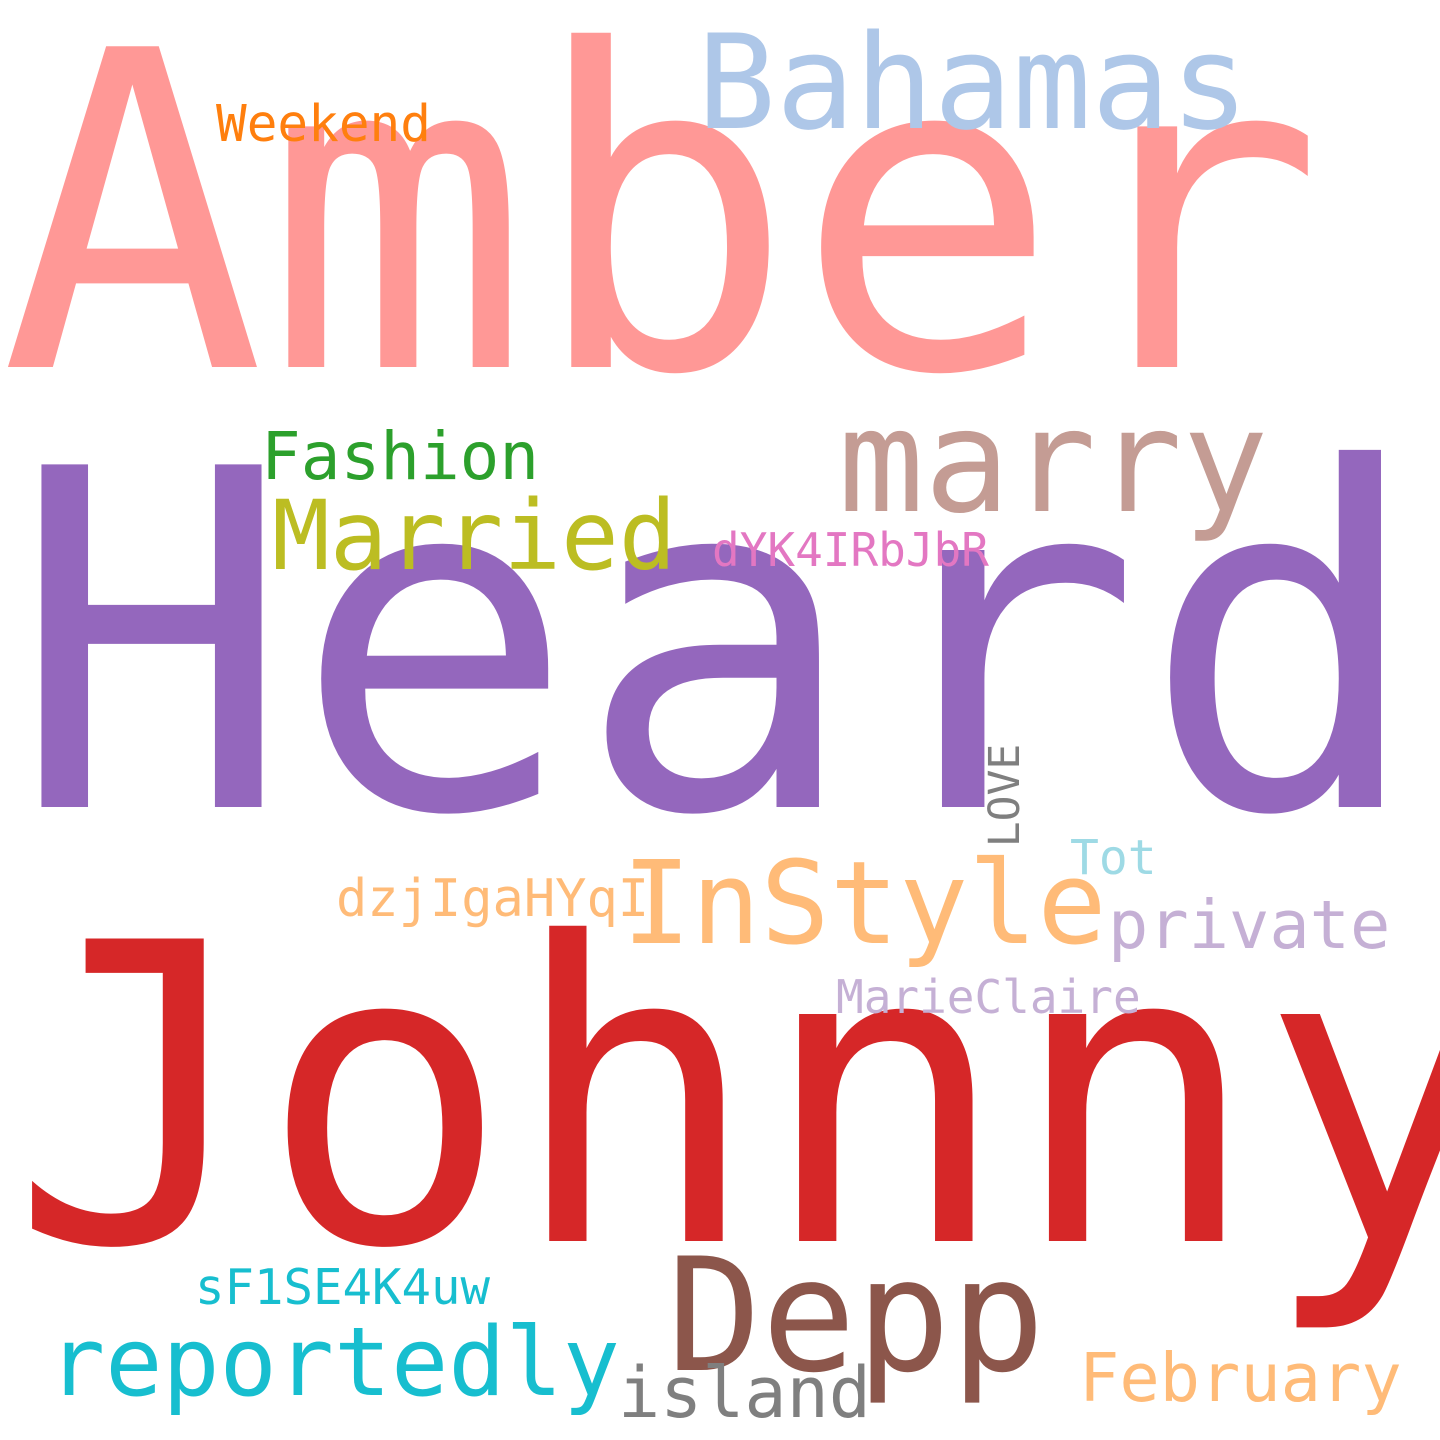  What do you see at coordinates (850, 550) in the screenshot?
I see `word-dyk4irbjbr: dYK4IRbJbR` at bounding box center [850, 550].